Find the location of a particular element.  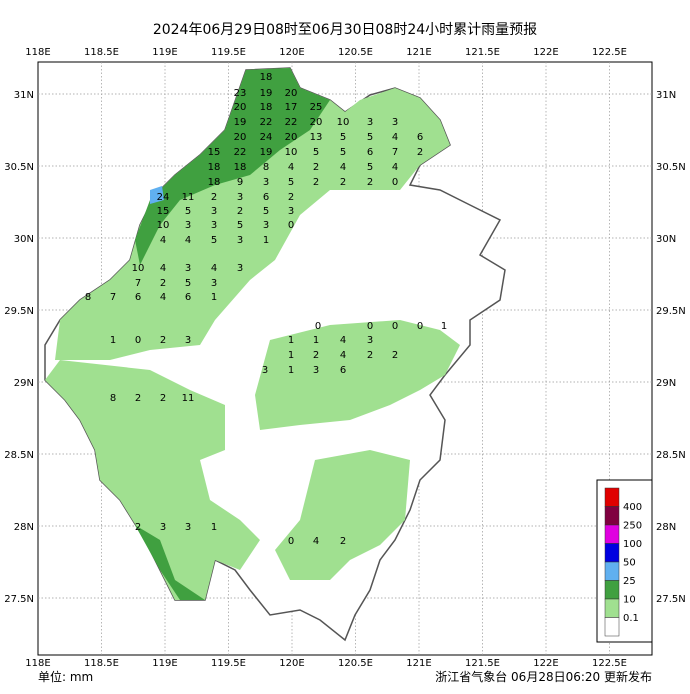

lat-label: 28N is located at coordinates (666, 527).